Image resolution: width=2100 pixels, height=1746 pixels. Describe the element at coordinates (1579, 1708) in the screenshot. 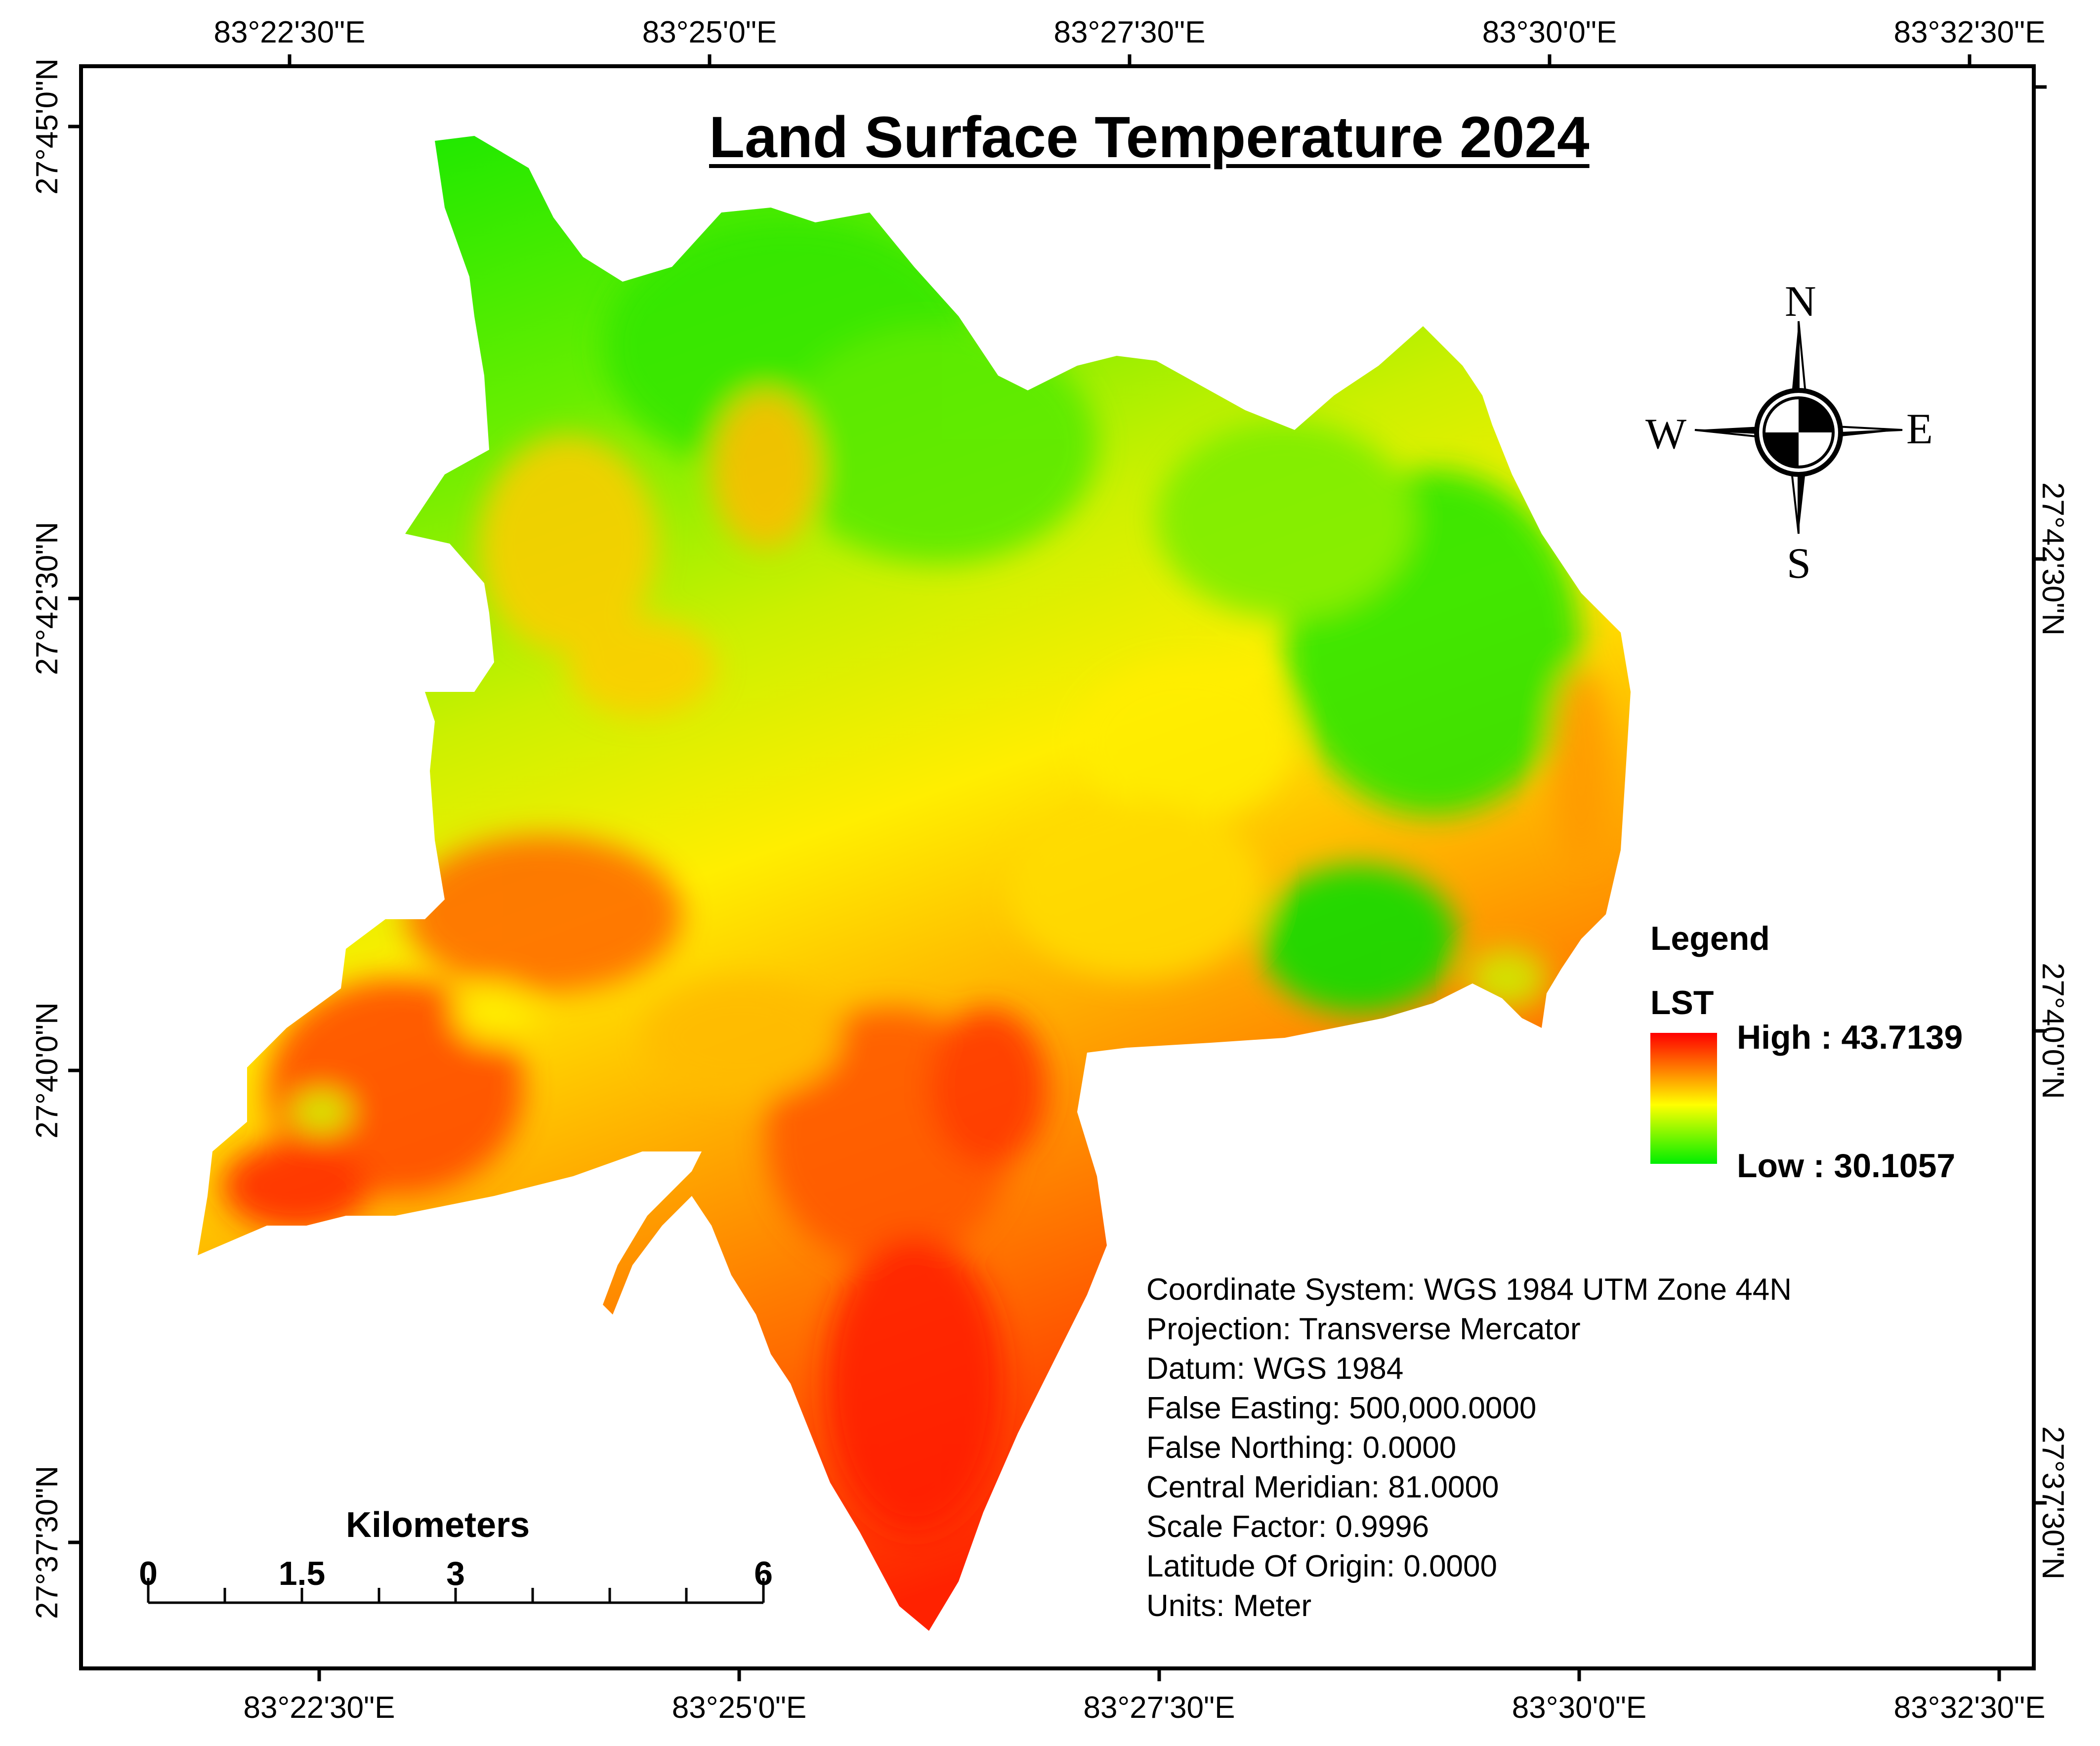

I see `lon-label-bottom-4: 83°30'0"E` at that location.